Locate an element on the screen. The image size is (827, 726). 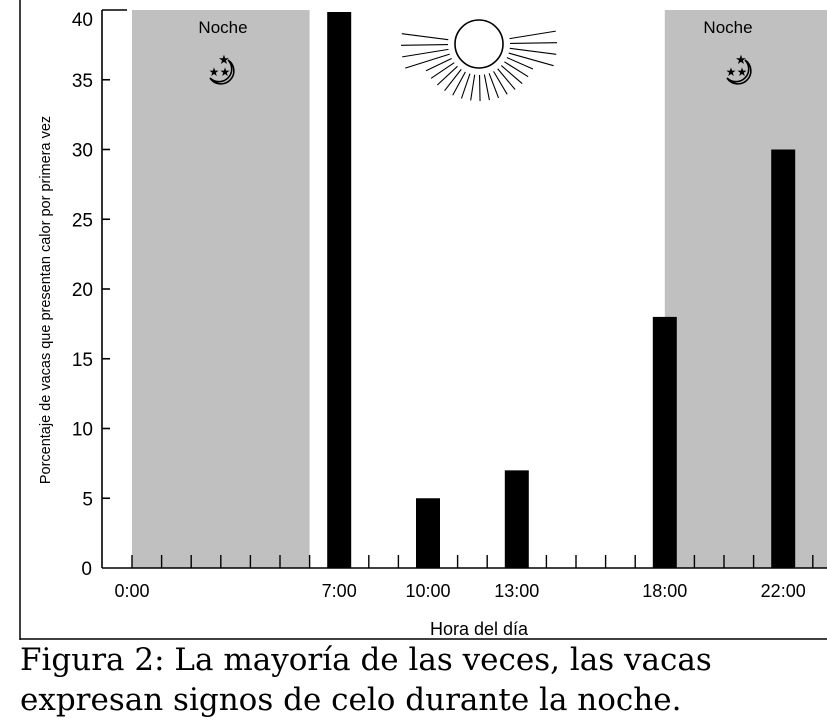
x-tick-label: 22:00 is located at coordinates (783, 591).